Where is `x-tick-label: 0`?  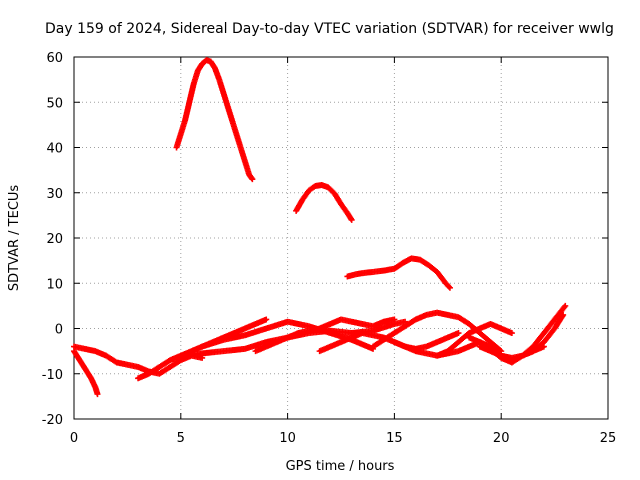 x-tick-label: 0 is located at coordinates (74, 438).